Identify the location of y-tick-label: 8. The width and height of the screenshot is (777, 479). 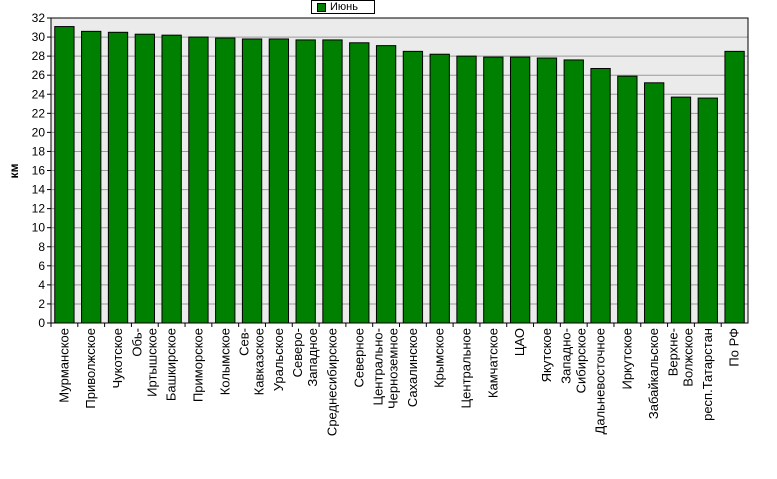
(41, 247).